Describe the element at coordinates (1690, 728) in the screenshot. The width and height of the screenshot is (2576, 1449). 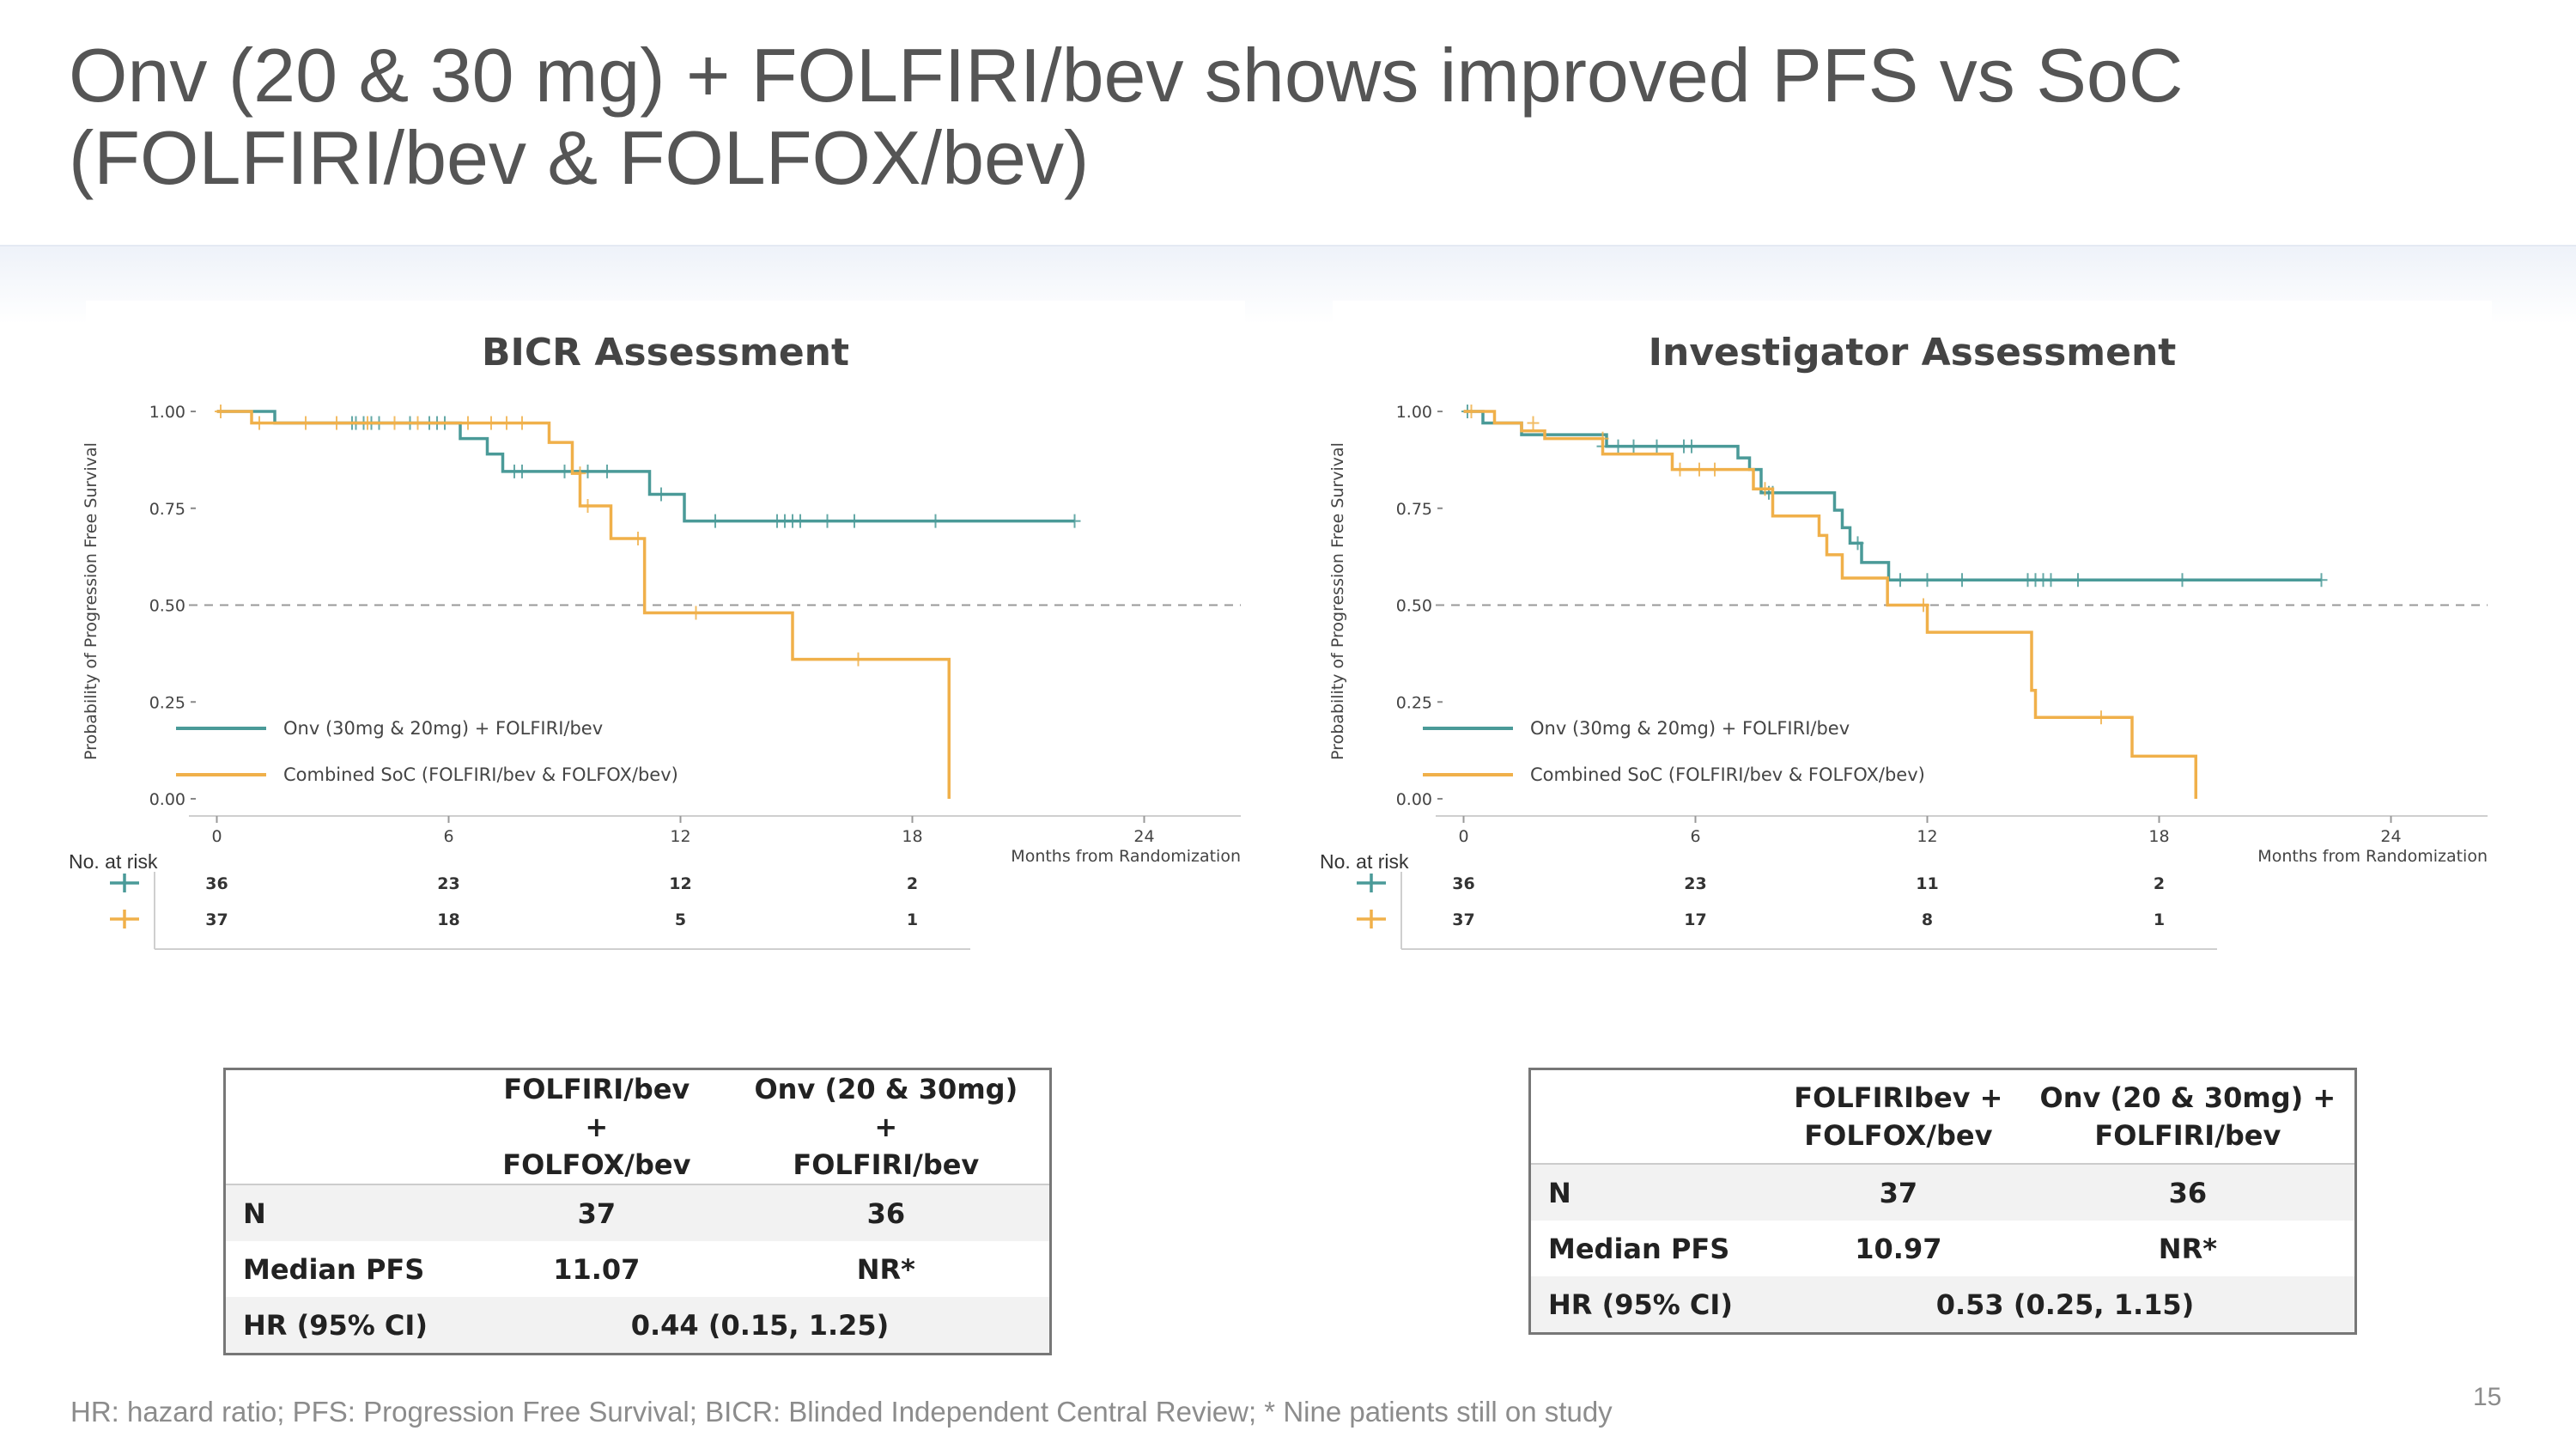
I see `legend-label: Onv (30mg & 20mg) + FOLFIRI/bev` at that location.